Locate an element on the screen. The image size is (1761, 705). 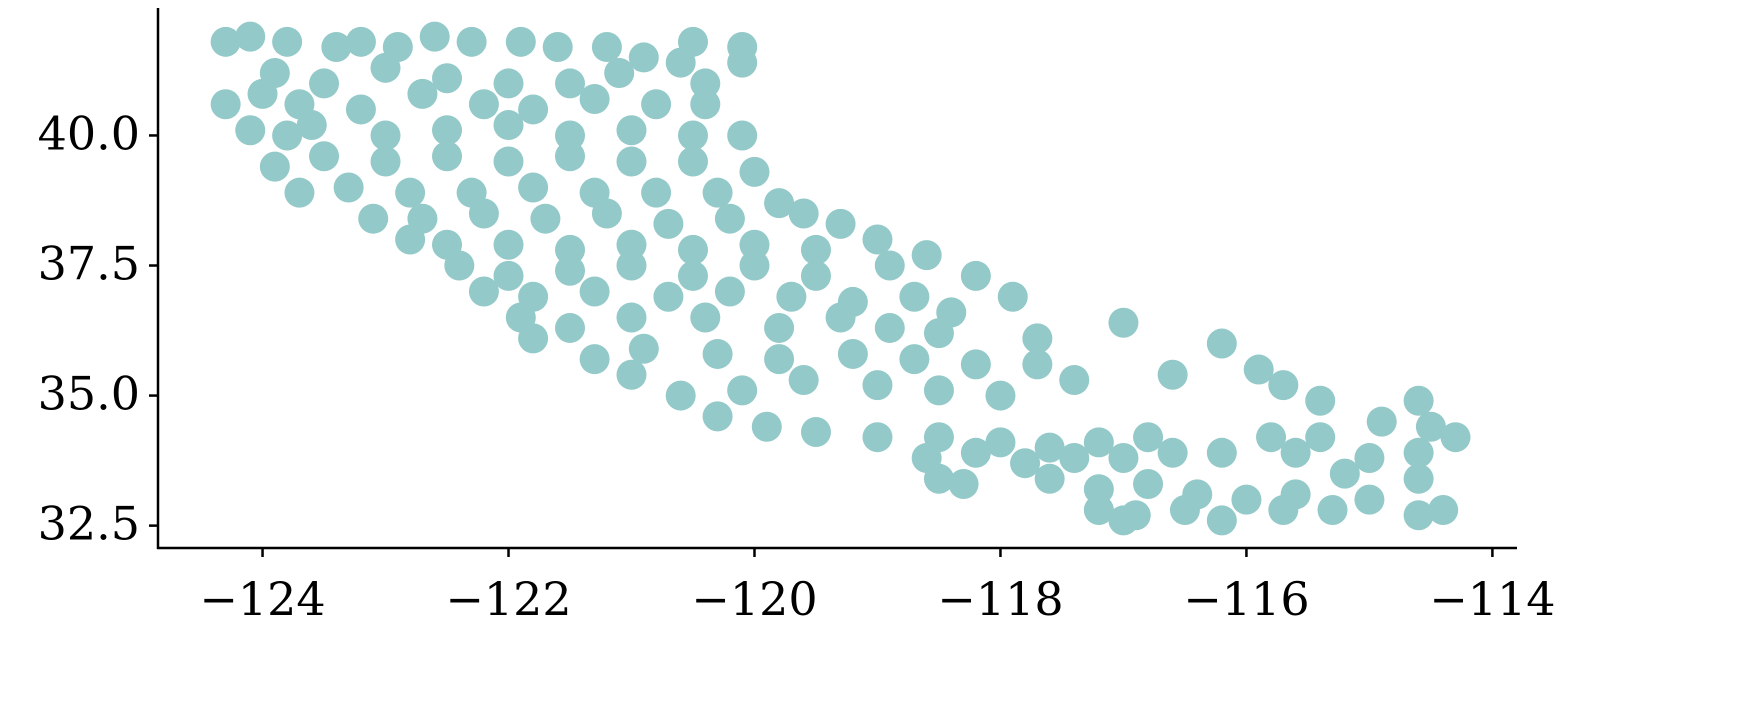
x-tick-label: −122 is located at coordinates (508, 599).